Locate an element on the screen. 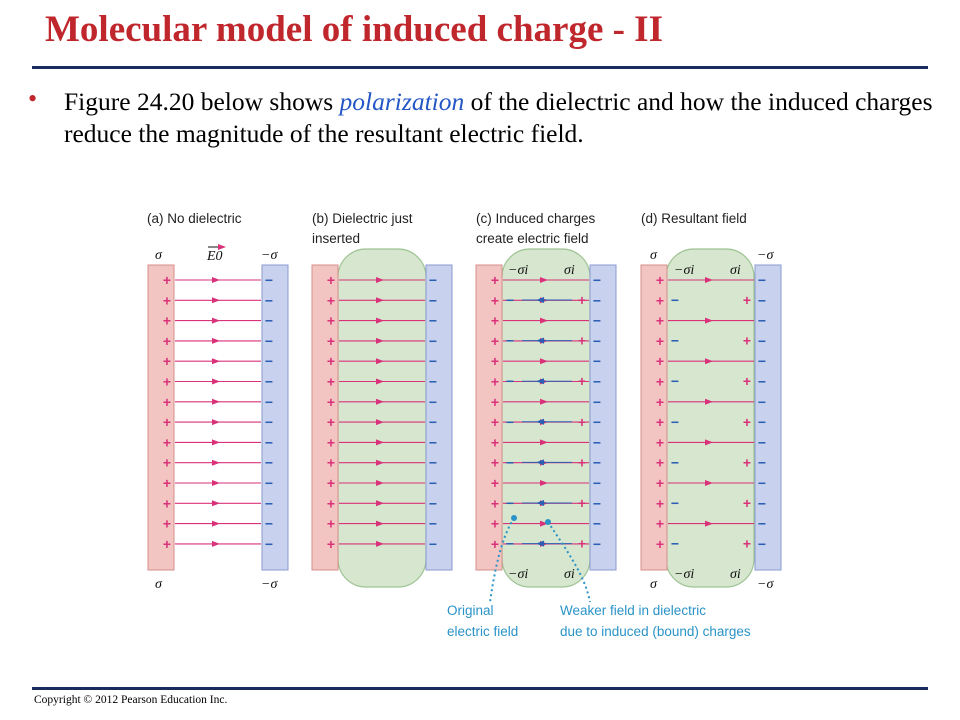 The width and height of the screenshot is (960, 720). sigma-top-a: σ is located at coordinates (159, 255).